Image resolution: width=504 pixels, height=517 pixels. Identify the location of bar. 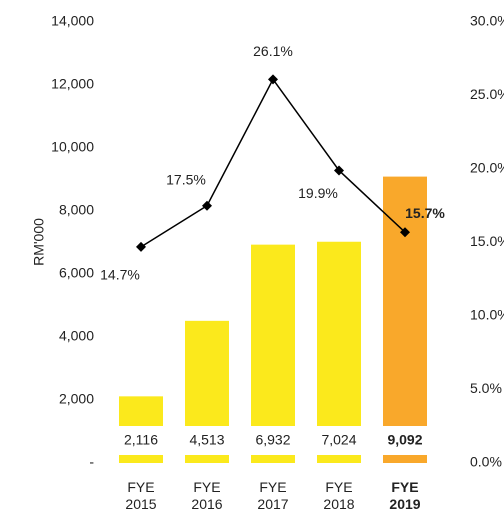
(405, 320).